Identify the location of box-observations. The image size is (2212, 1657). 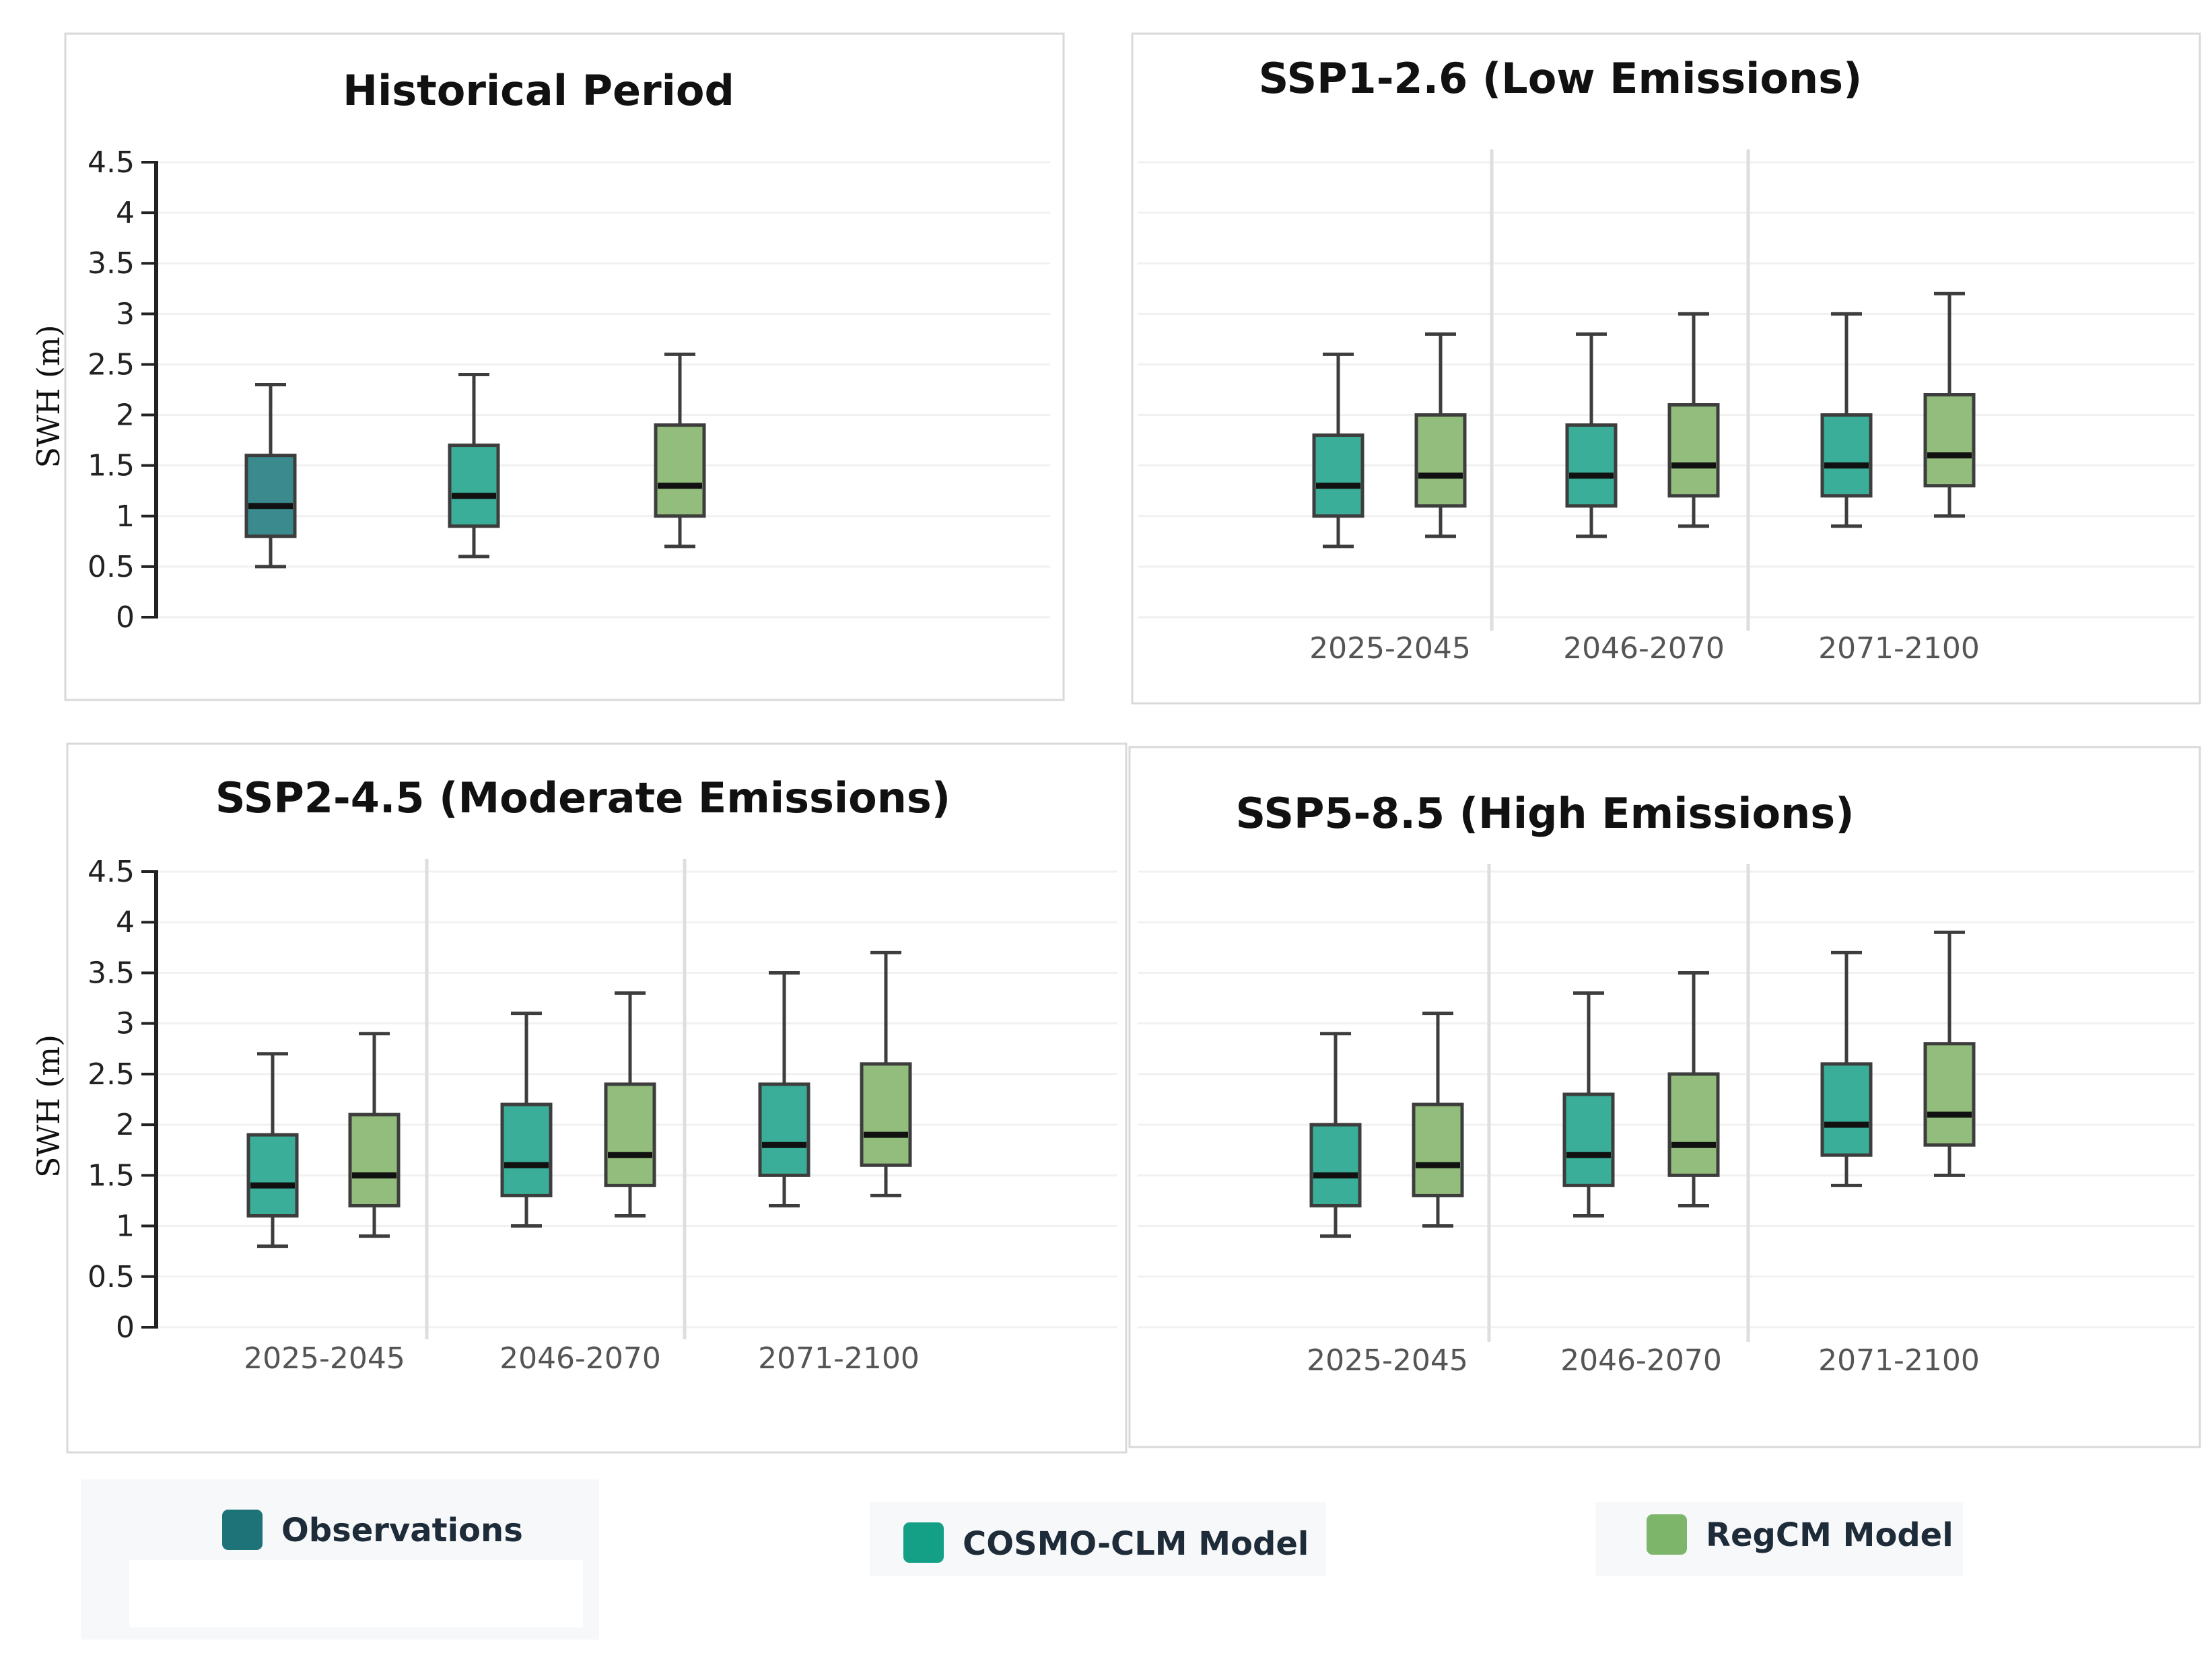
(270, 475).